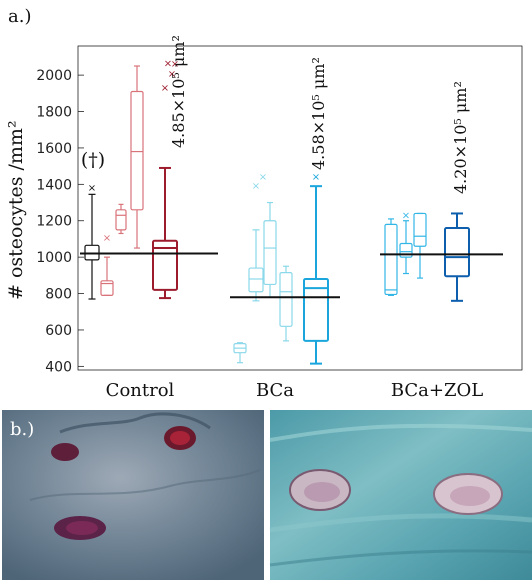 The width and height of the screenshot is (532, 580). I want to click on group-bca-zol: ×, so click(441, 256).